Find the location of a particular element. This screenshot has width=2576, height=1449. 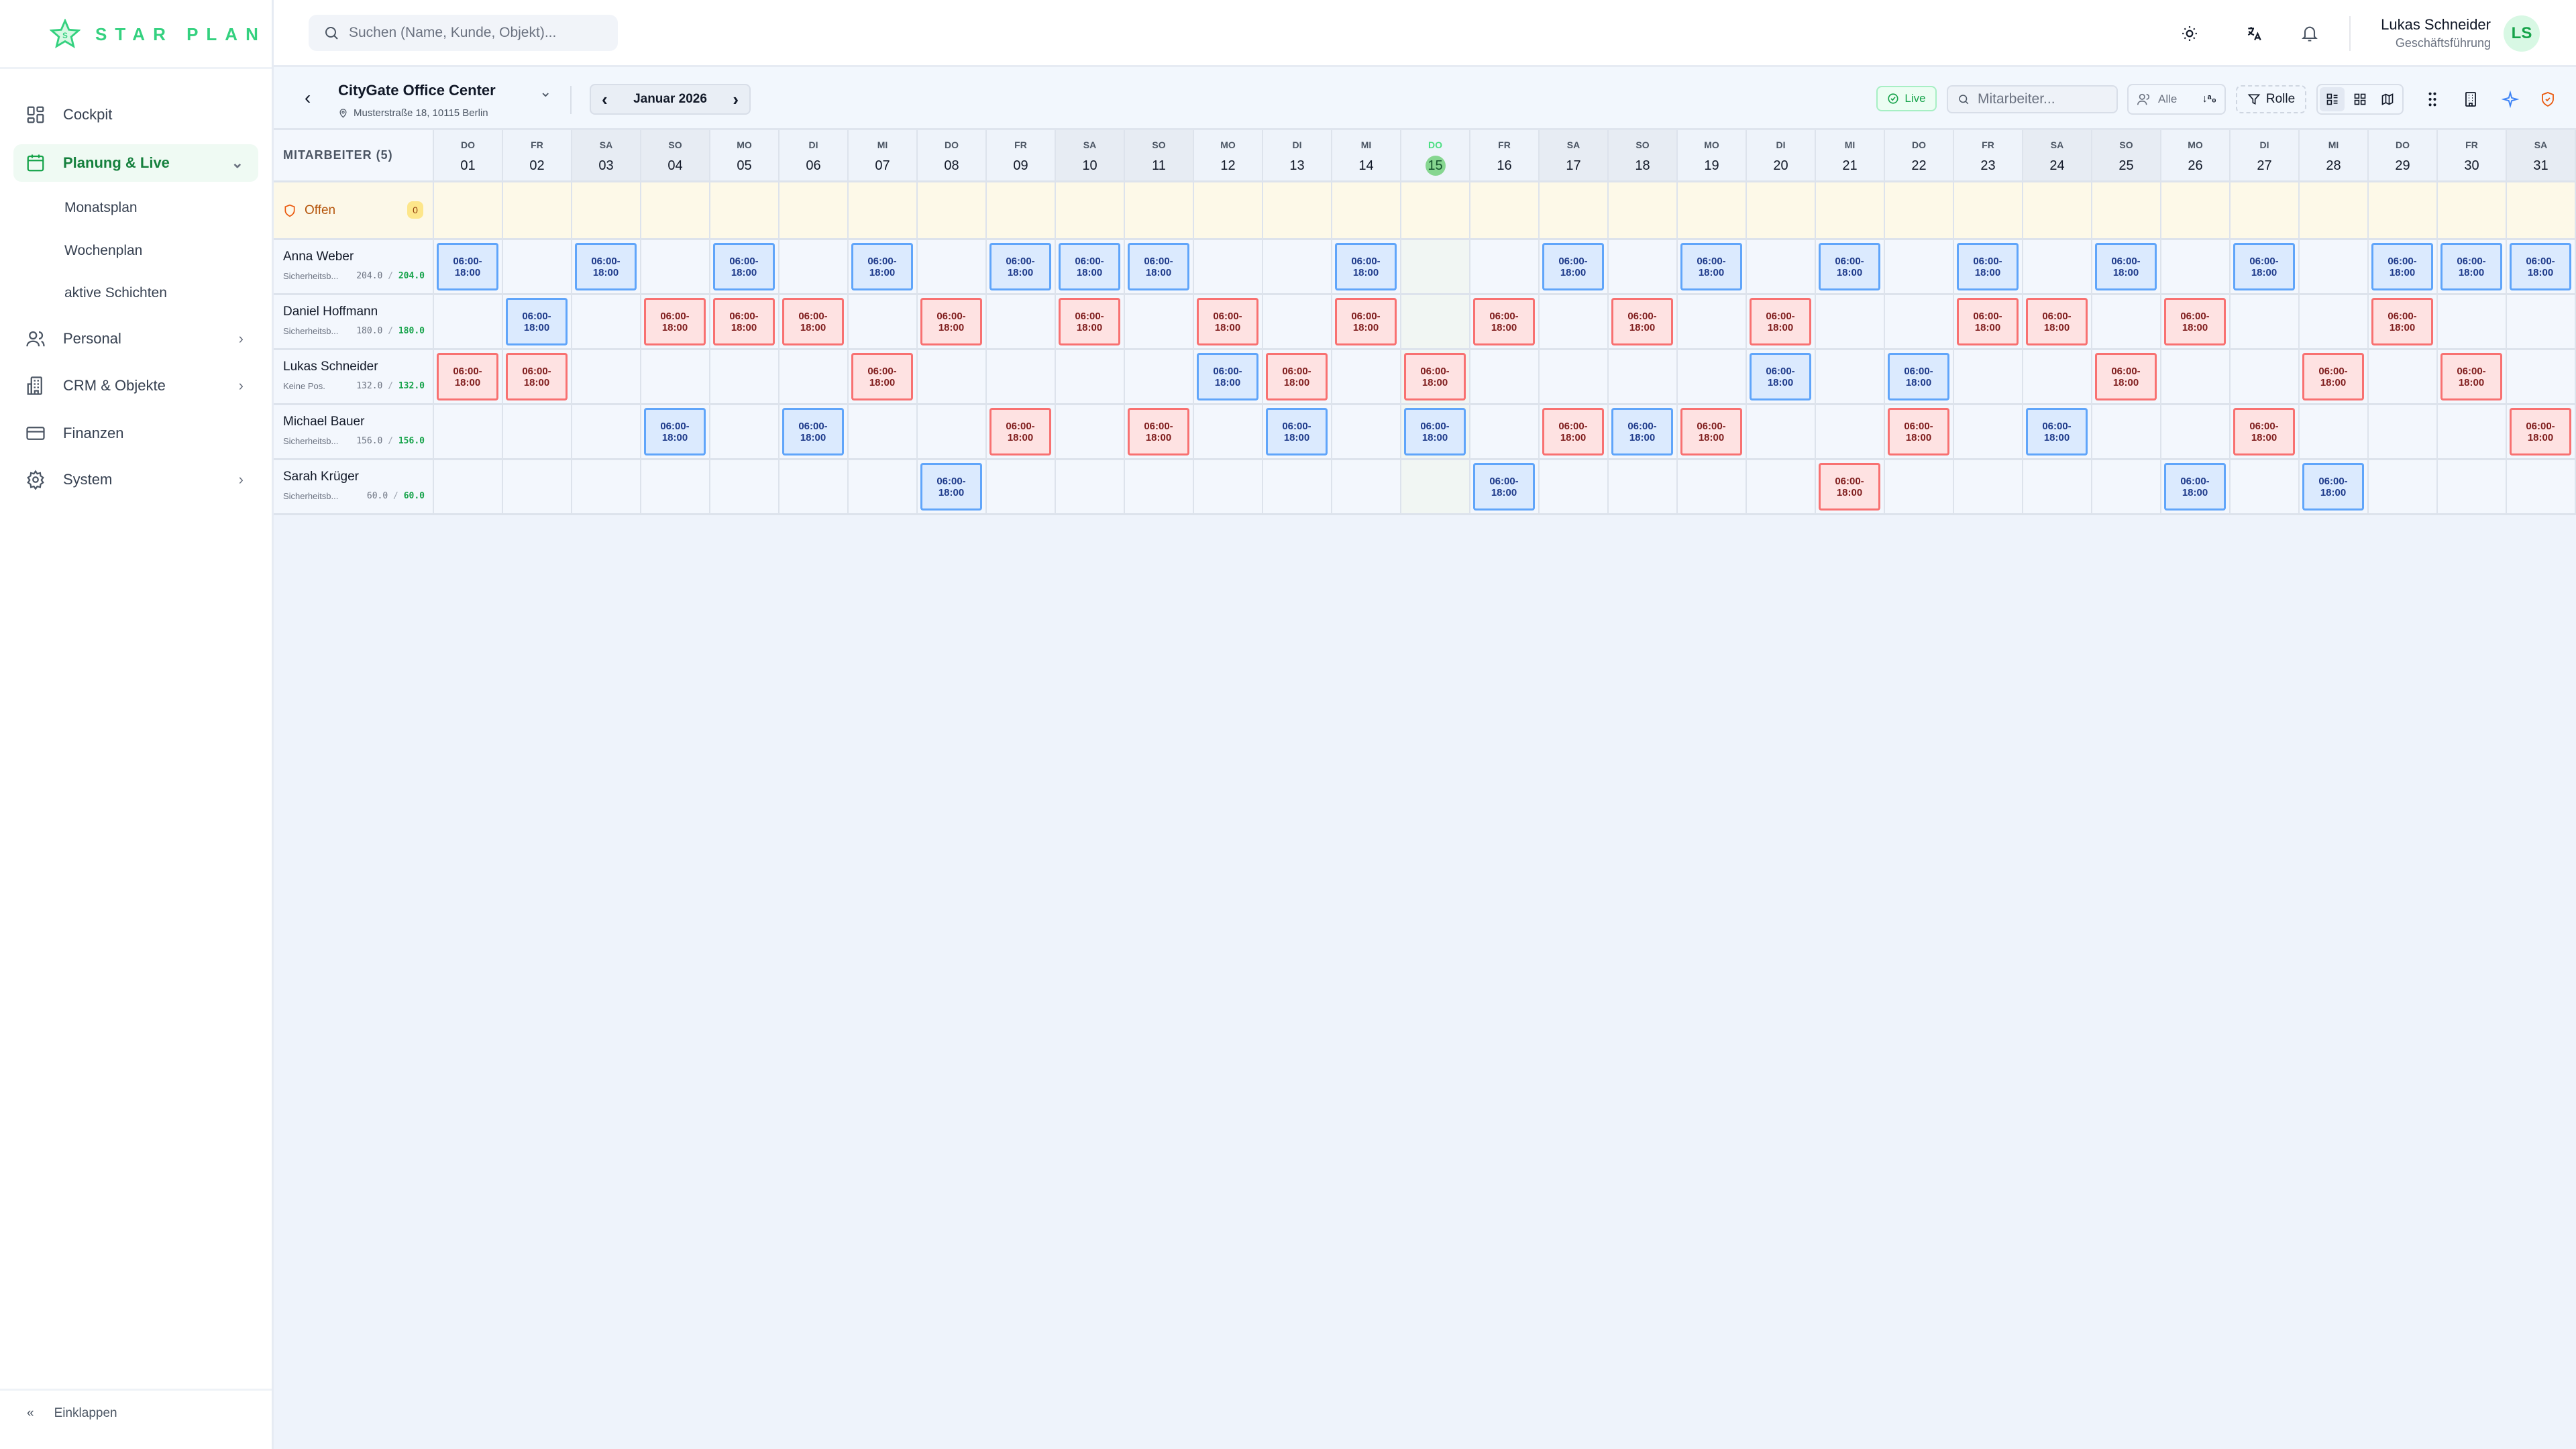

employee-name-cell: Sarah Krüger Sicherheitsb... 60.0 / 60.0 is located at coordinates (354, 486).